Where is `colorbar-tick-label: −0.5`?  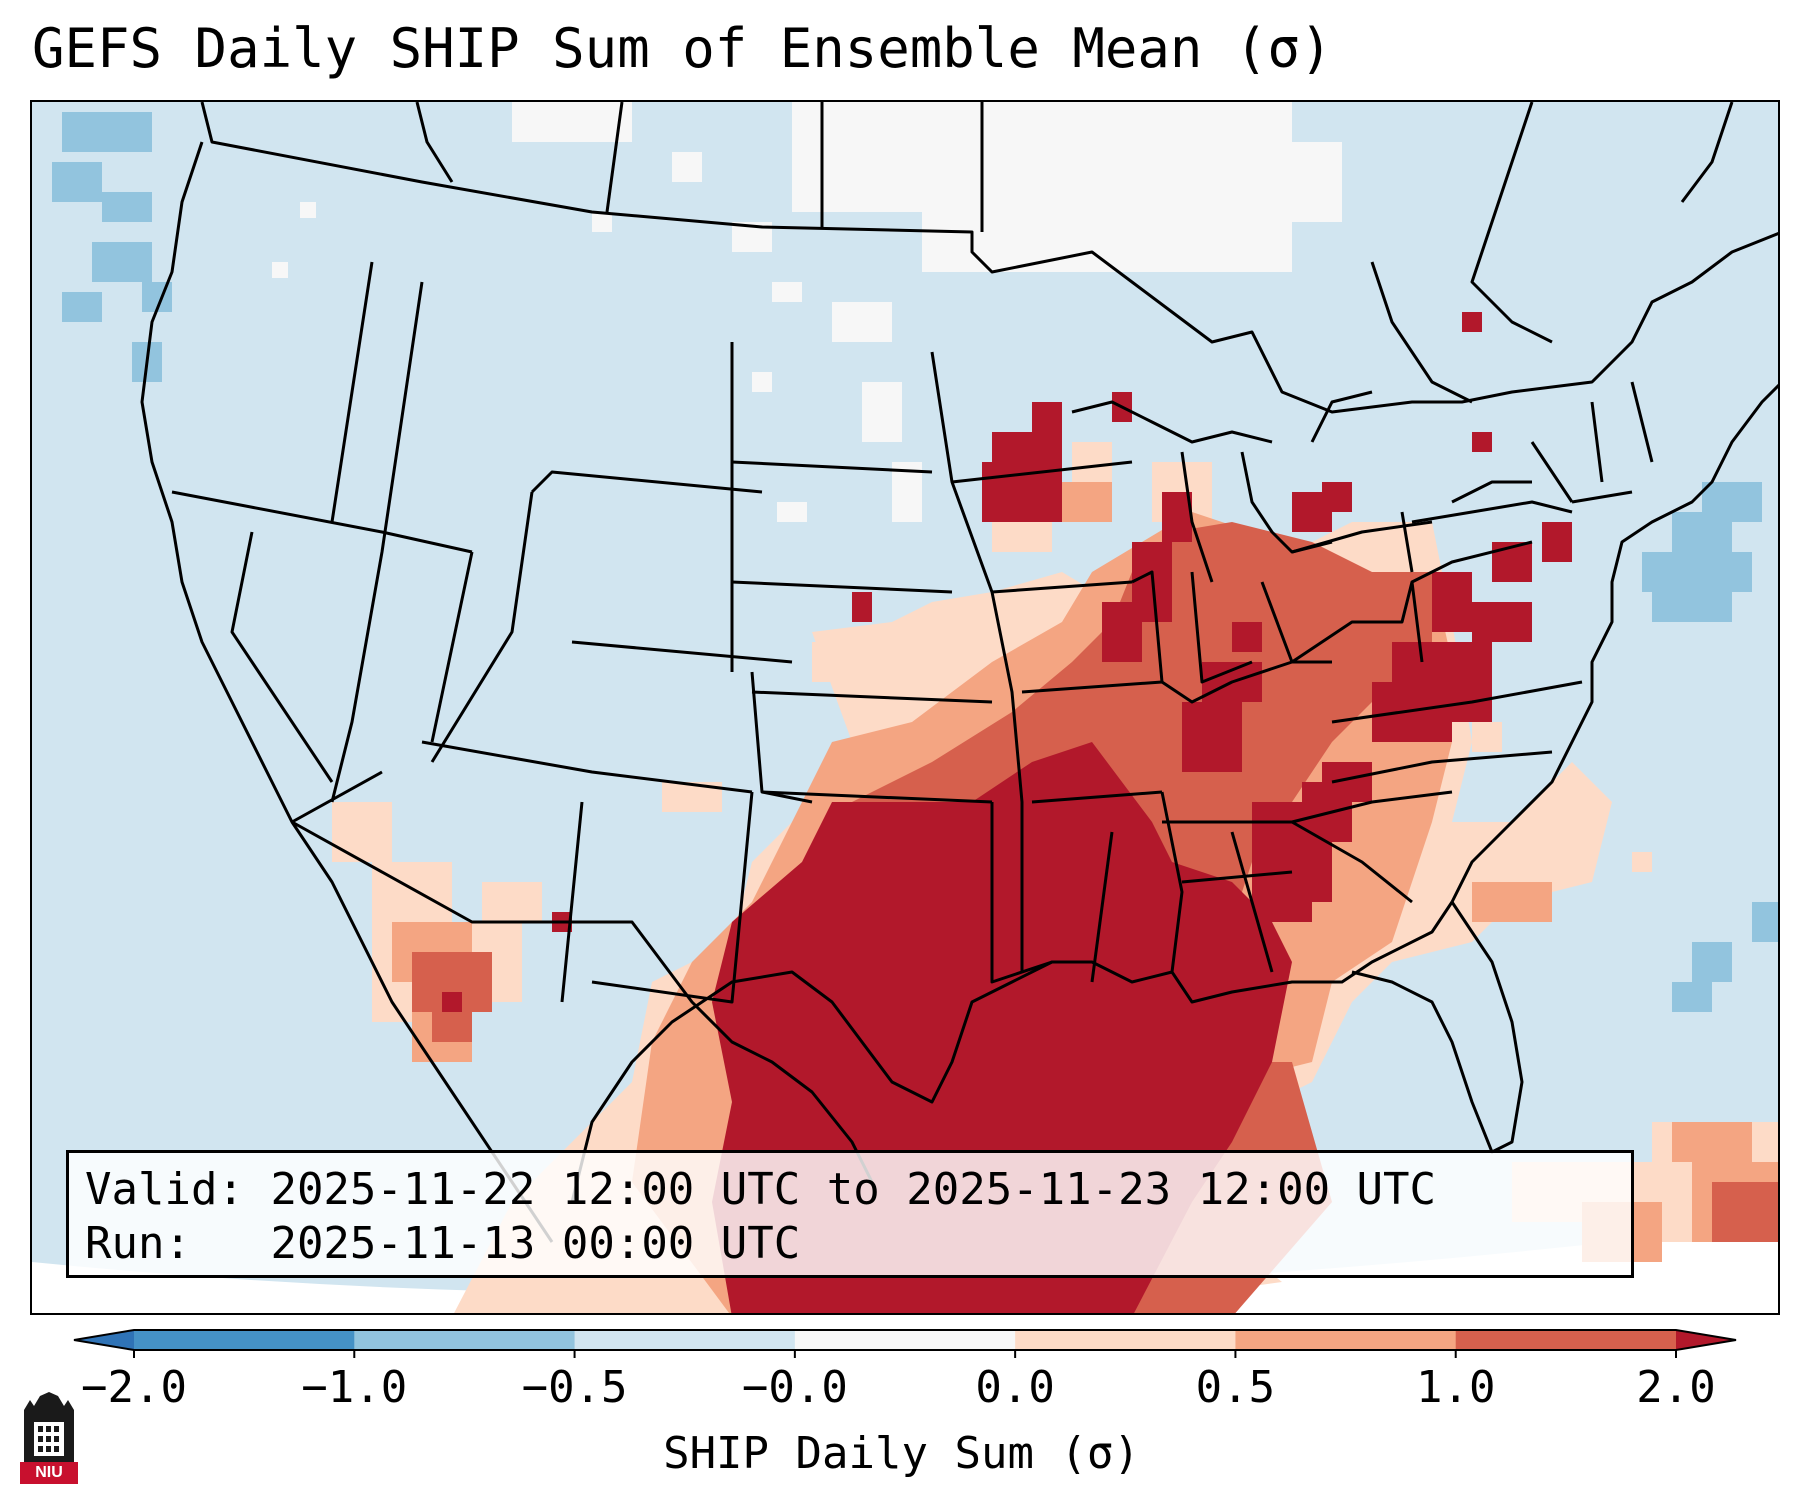 colorbar-tick-label: −0.5 is located at coordinates (574, 1387).